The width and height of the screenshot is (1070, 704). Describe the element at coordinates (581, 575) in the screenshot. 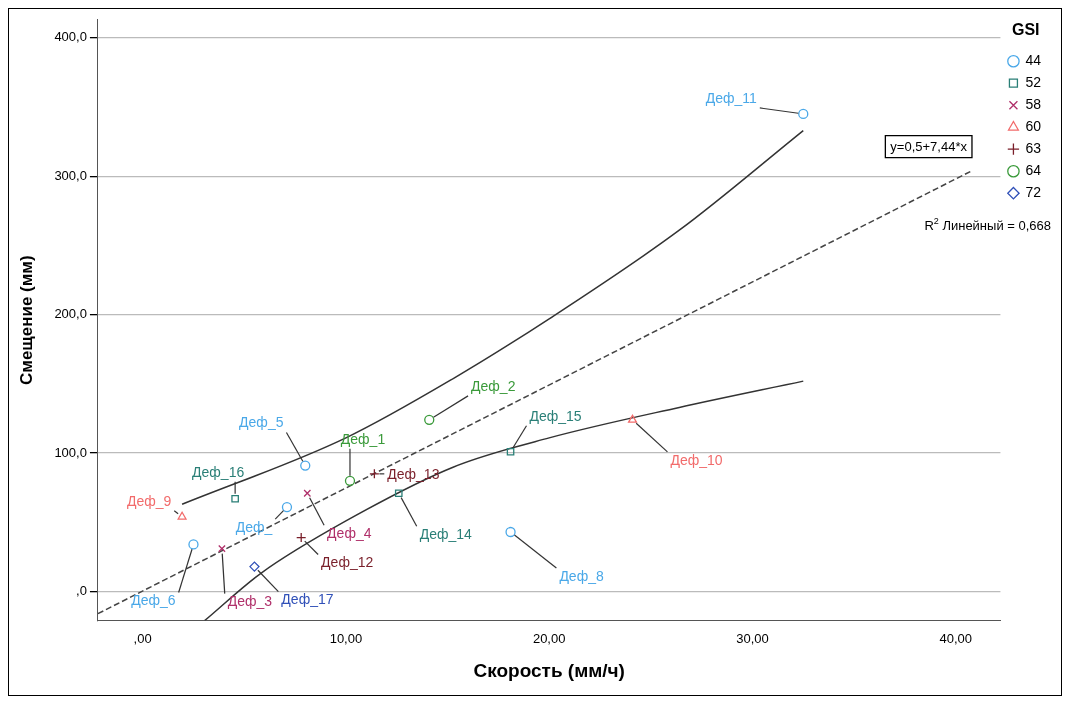

I see `annotation: Деф_8` at that location.